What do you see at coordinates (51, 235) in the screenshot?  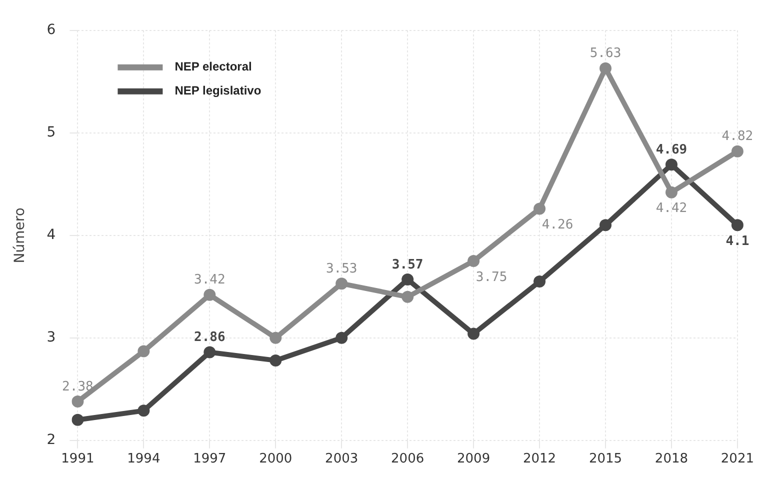 I see `y-tick-label: 4` at bounding box center [51, 235].